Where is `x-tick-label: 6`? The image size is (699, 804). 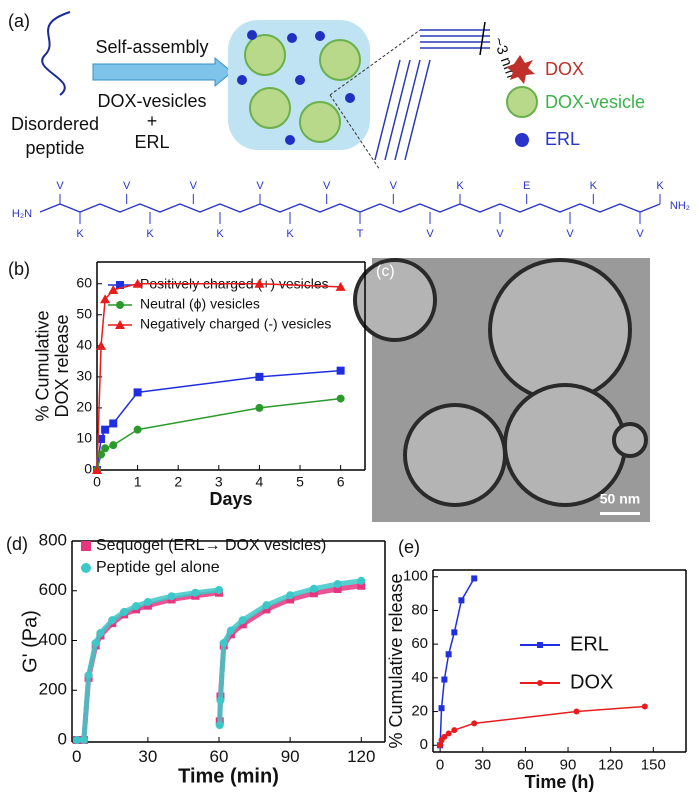 x-tick-label: 6 is located at coordinates (341, 481).